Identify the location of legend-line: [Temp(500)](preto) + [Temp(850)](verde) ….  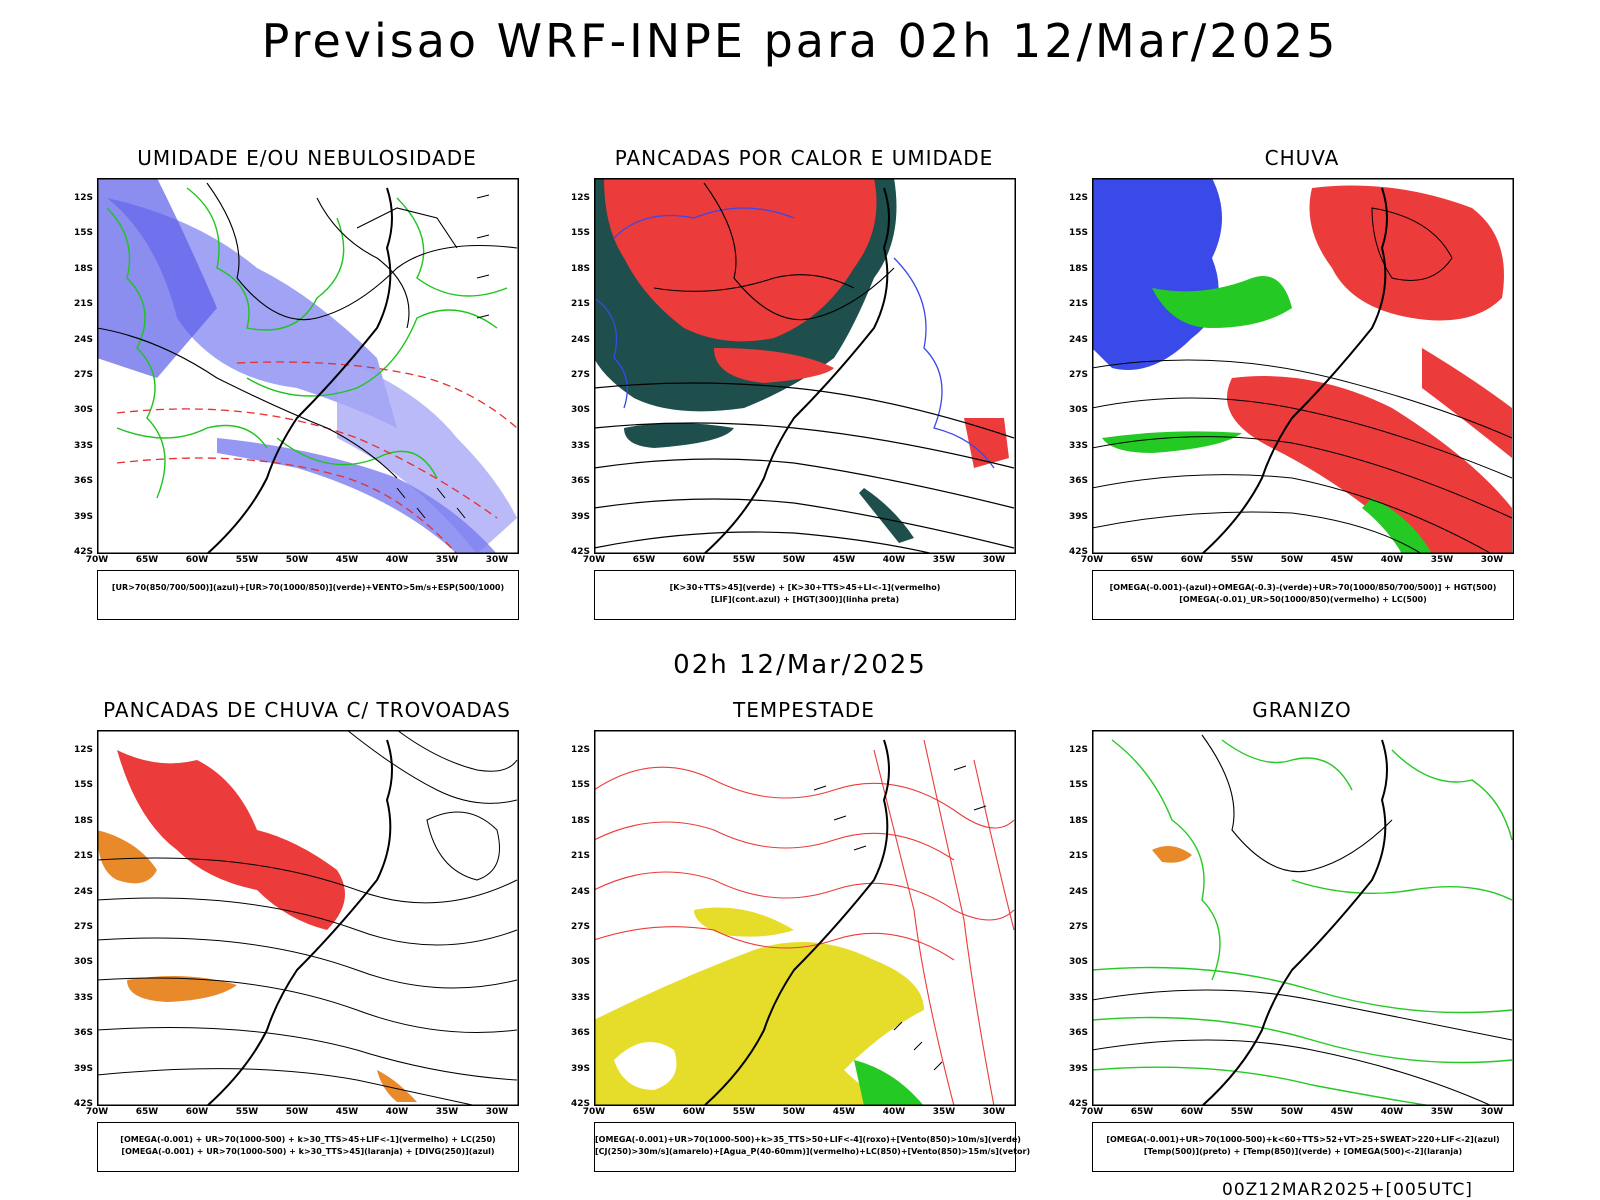
(1303, 1151).